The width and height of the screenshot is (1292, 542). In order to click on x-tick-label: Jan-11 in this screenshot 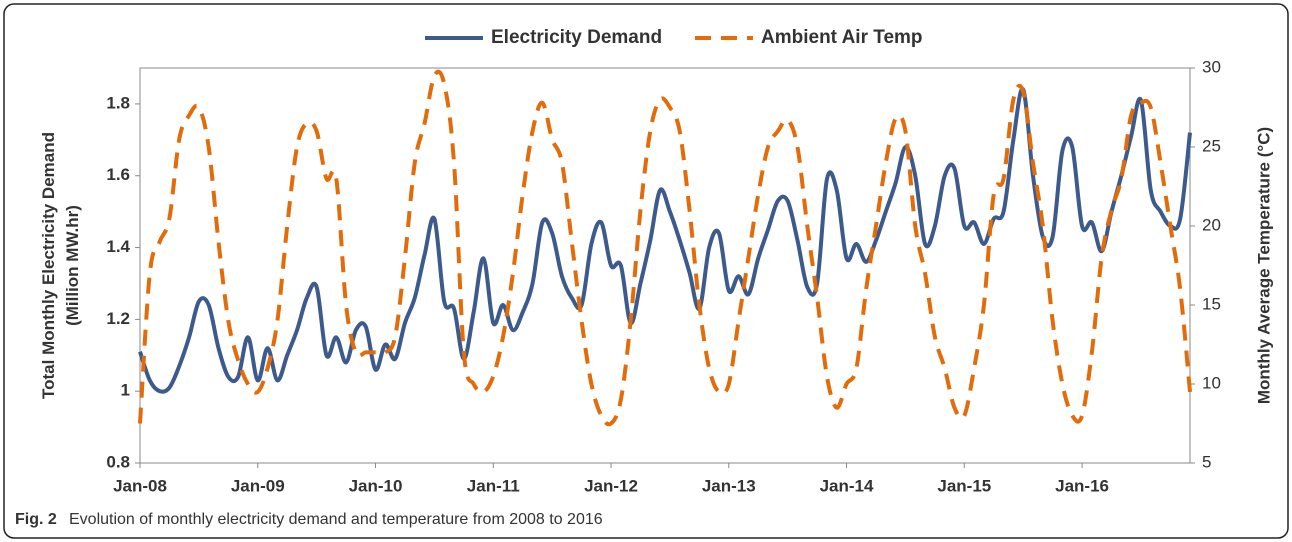, I will do `click(493, 485)`.